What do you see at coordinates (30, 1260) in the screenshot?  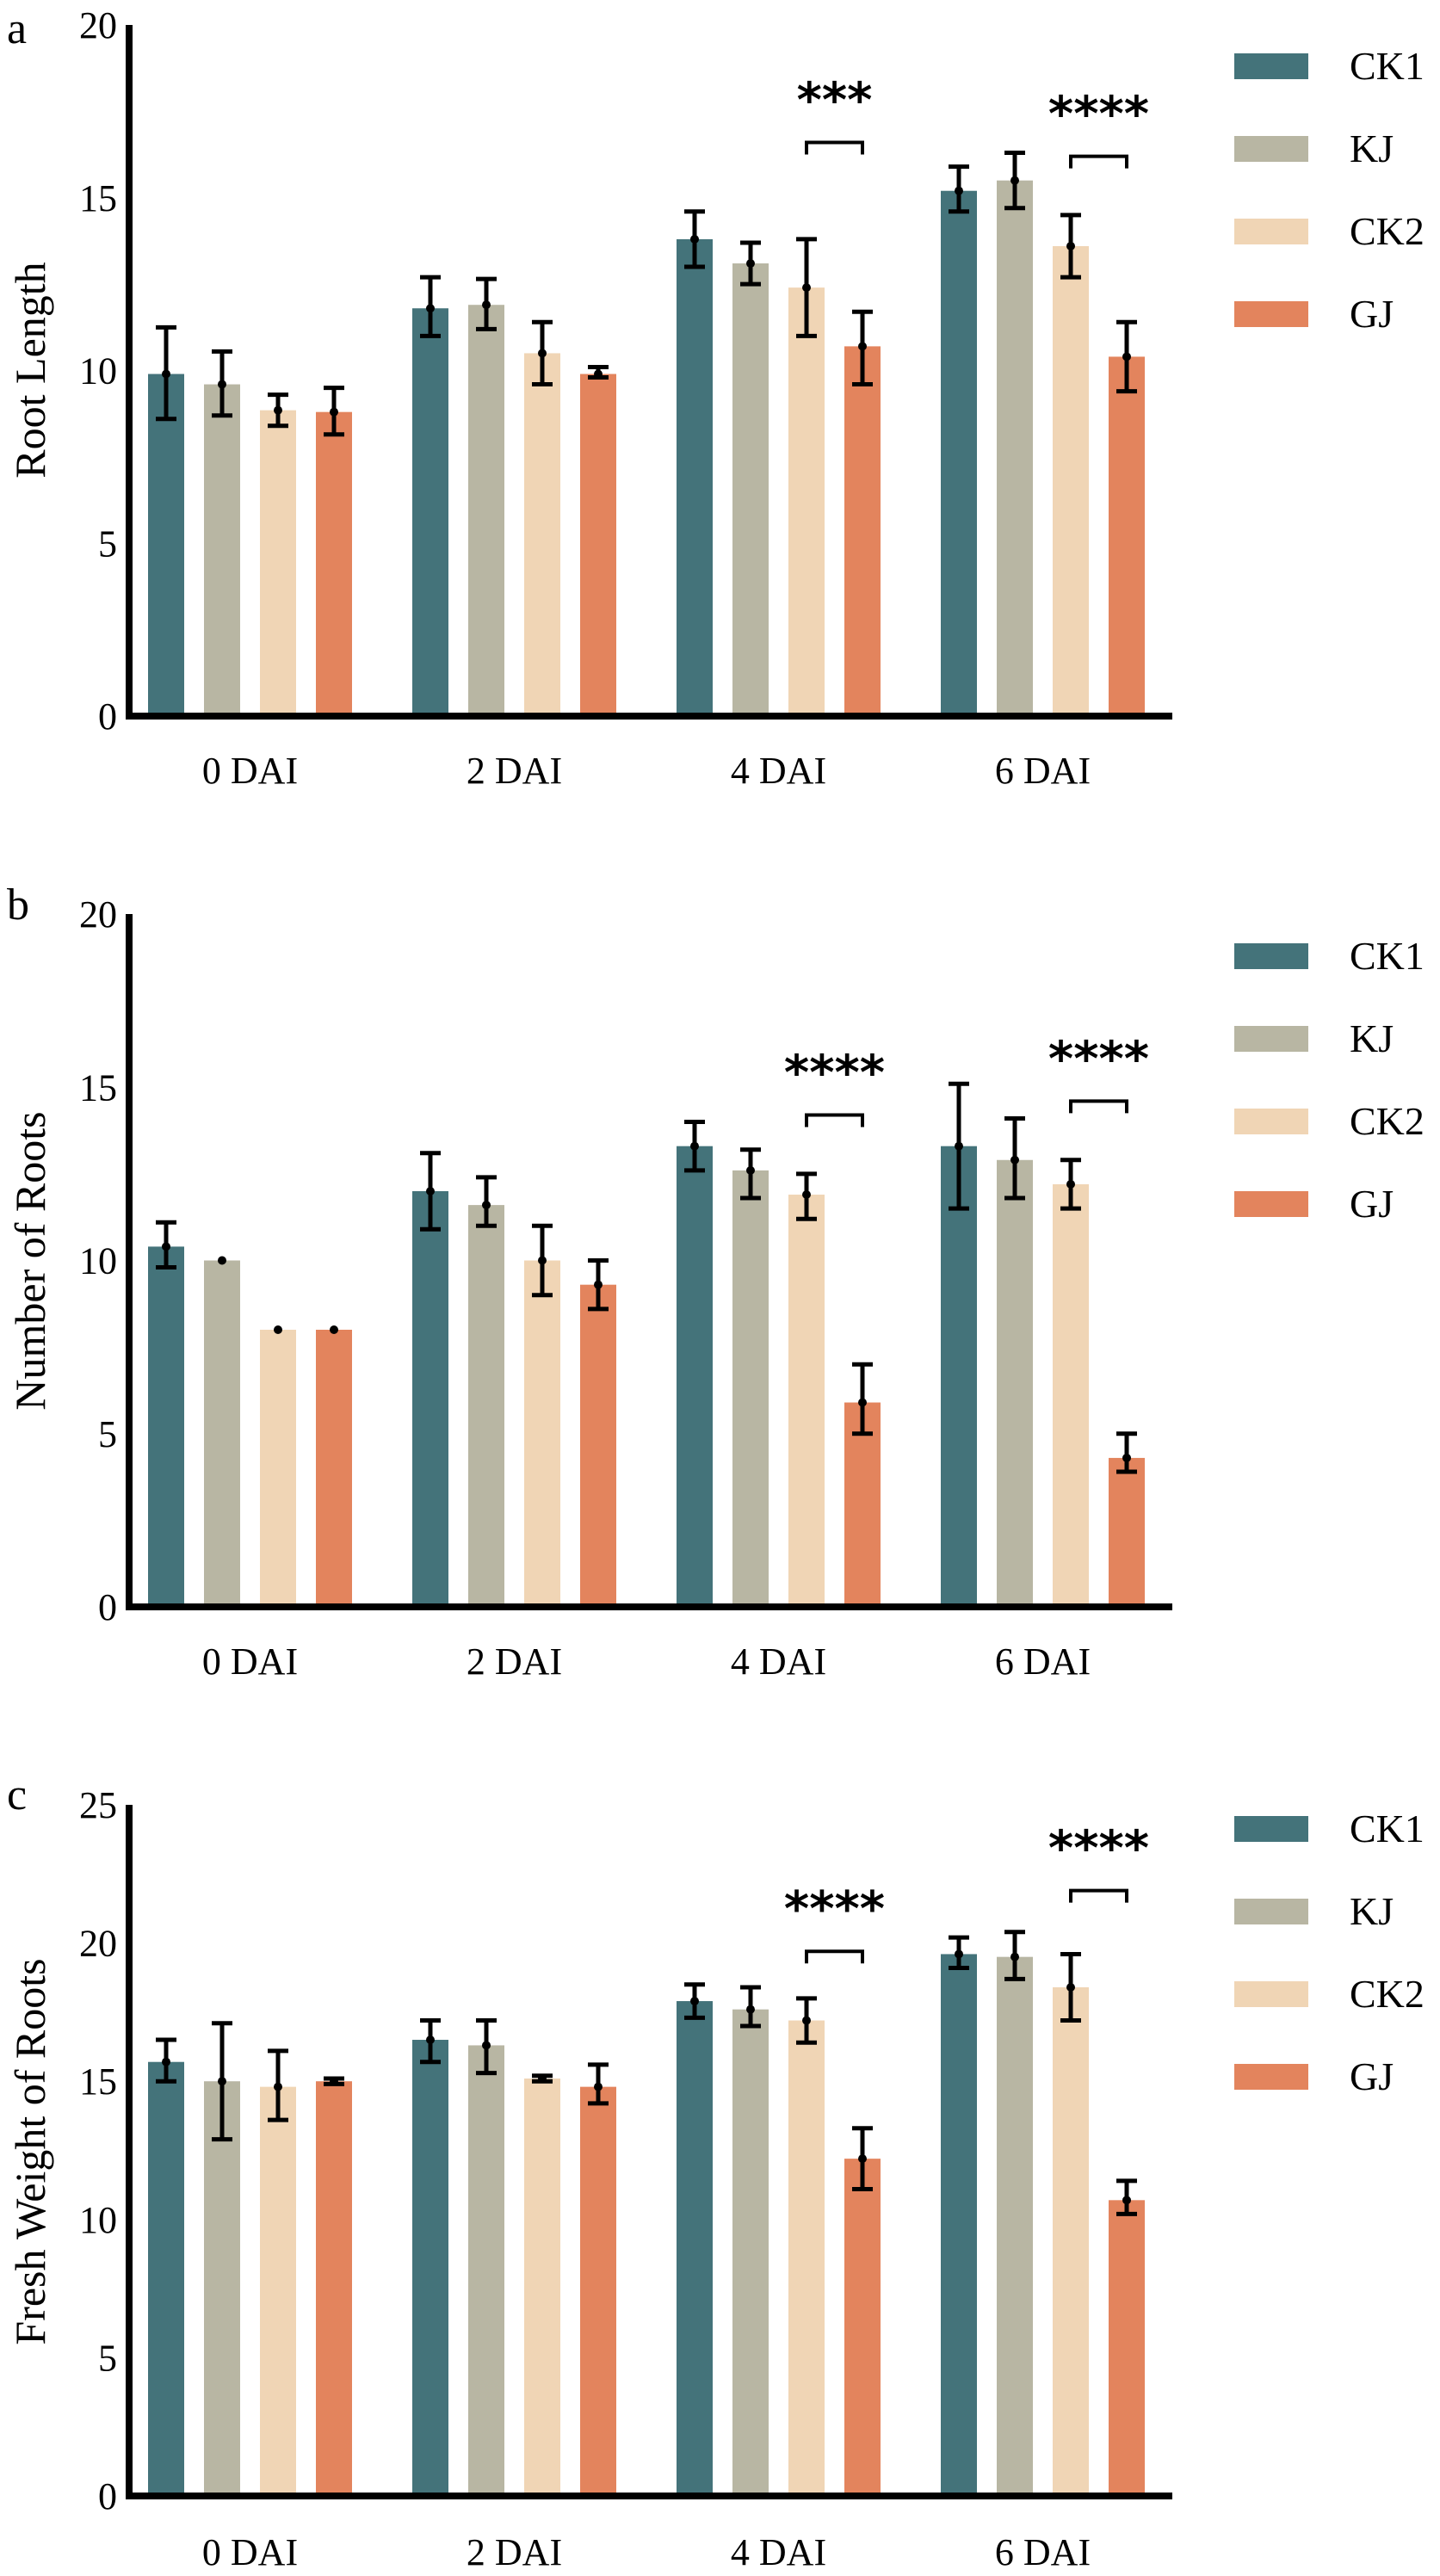 I see `y-axis-title: Number of Roots` at bounding box center [30, 1260].